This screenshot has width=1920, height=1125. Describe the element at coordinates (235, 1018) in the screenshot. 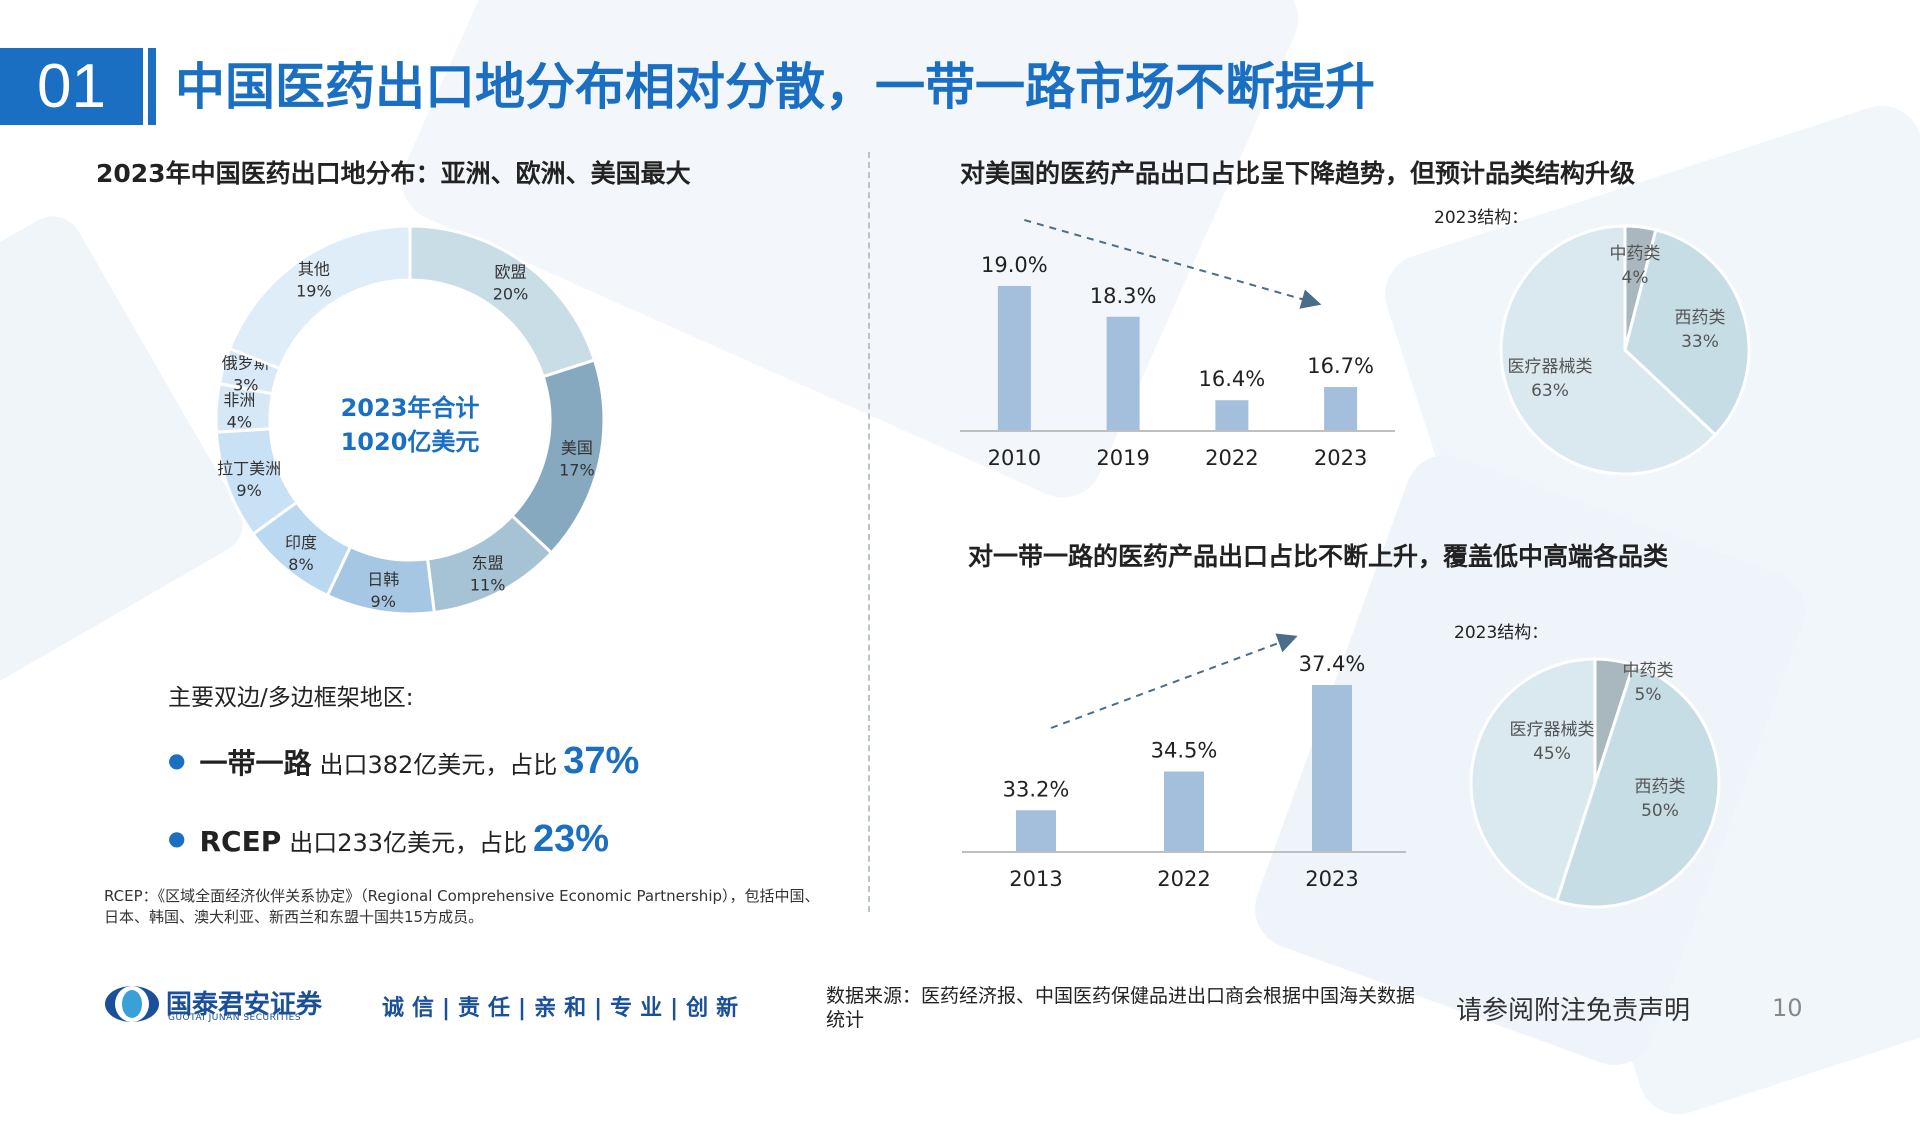

I see `brand-name-english: GUOTAI JUNAN SECURITIES` at that location.